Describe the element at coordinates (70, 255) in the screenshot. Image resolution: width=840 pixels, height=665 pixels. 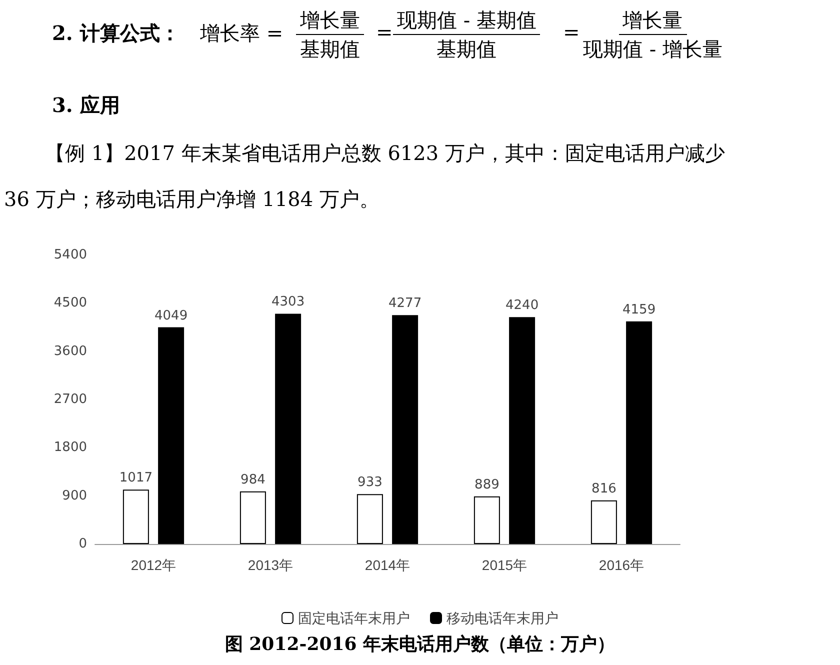
I see `y-tick-label: 5400` at that location.